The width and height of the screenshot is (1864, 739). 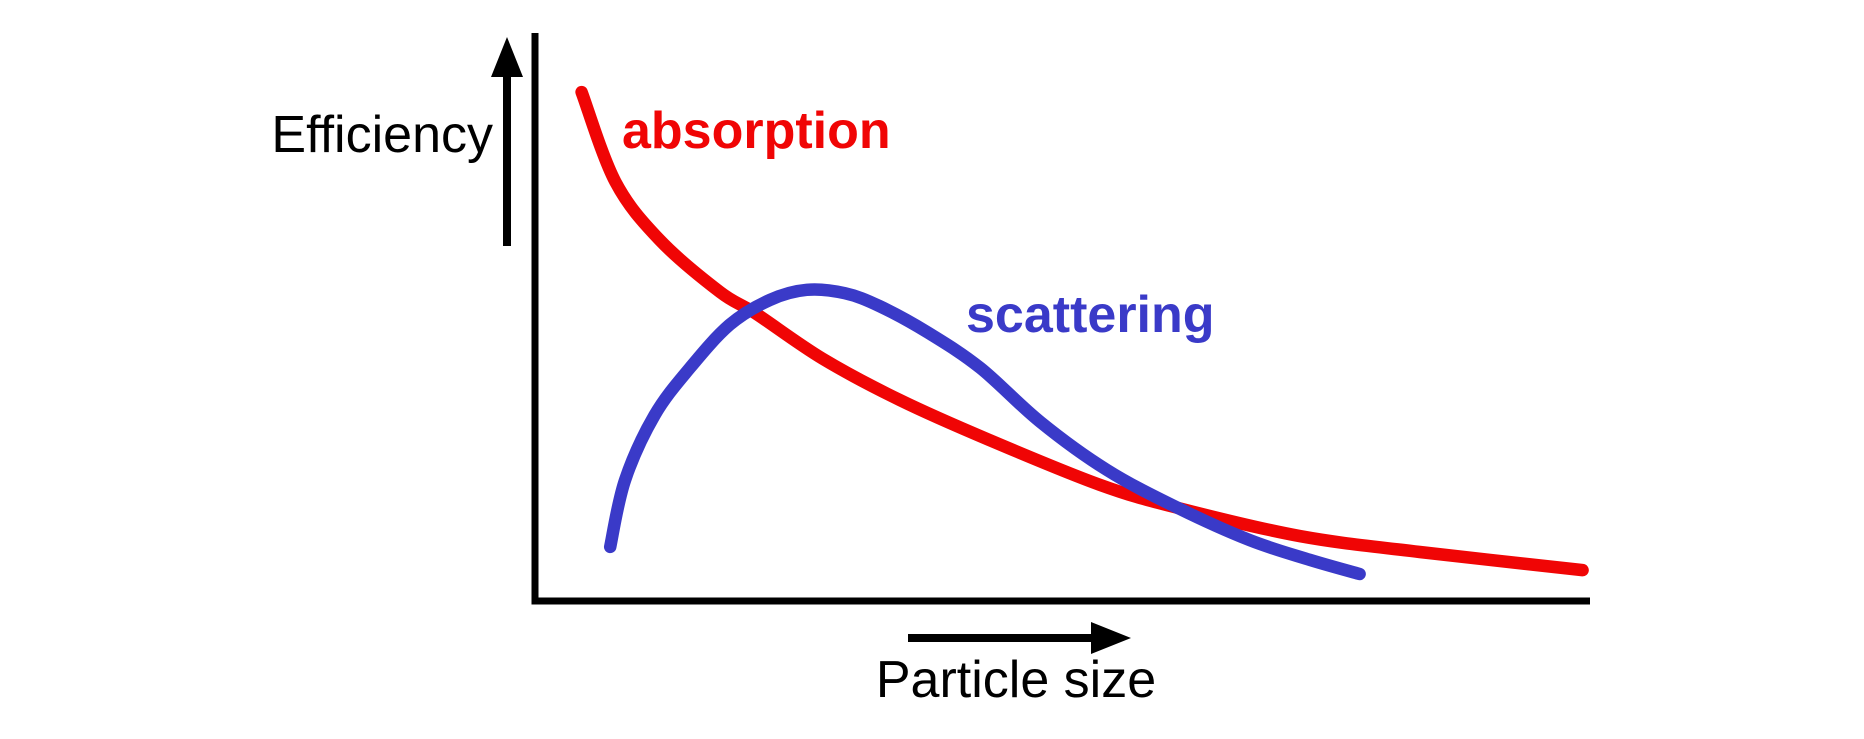 I want to click on y-axis-arrow, so click(x=507, y=141).